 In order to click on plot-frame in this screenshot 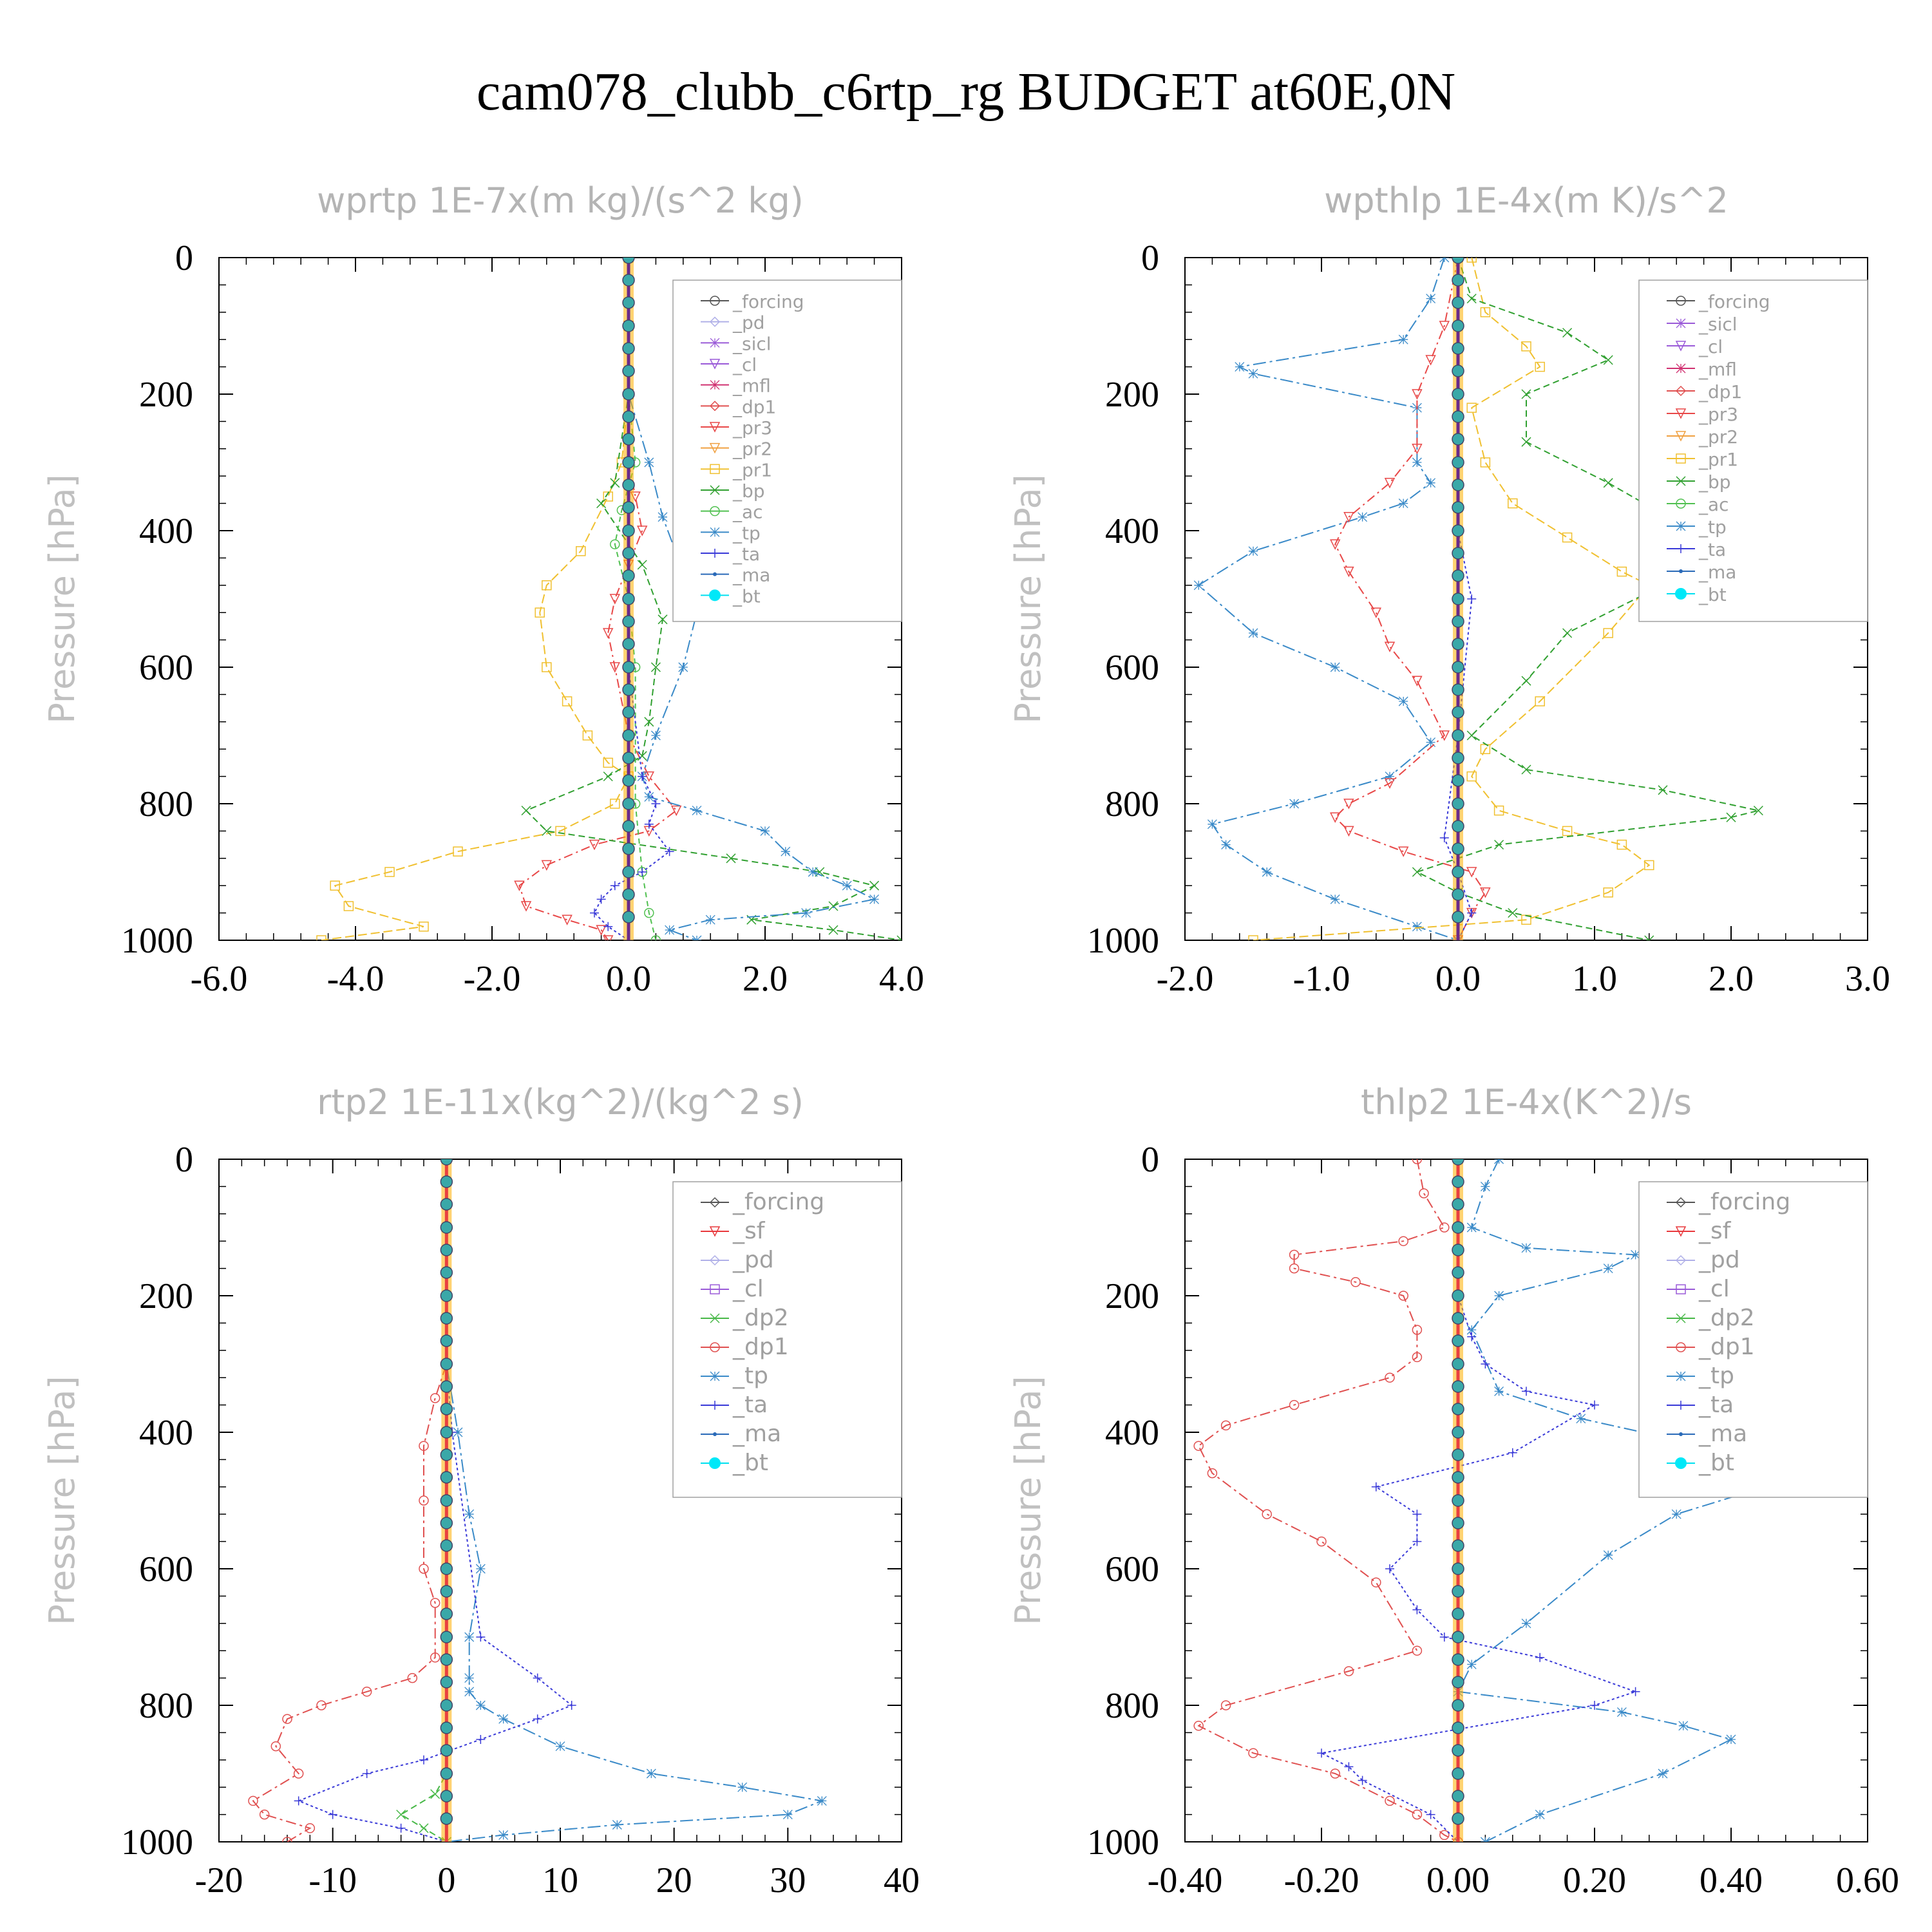, I will do `click(1526, 1500)`.